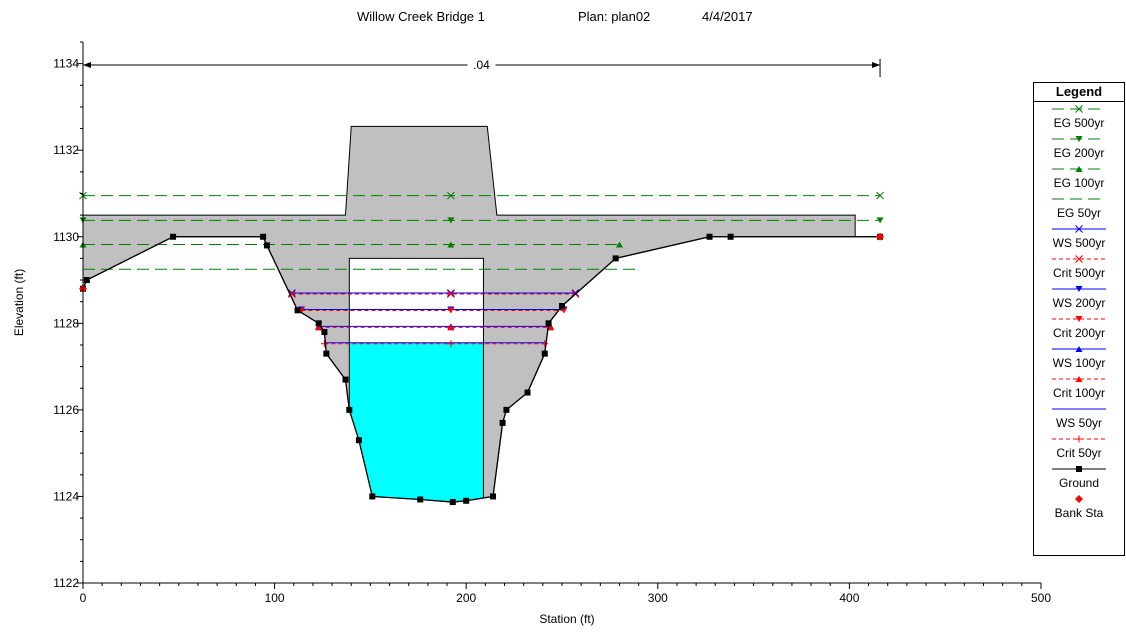 The height and width of the screenshot is (638, 1126). What do you see at coordinates (1078, 333) in the screenshot?
I see `legend-label: Crit 200yr` at bounding box center [1078, 333].